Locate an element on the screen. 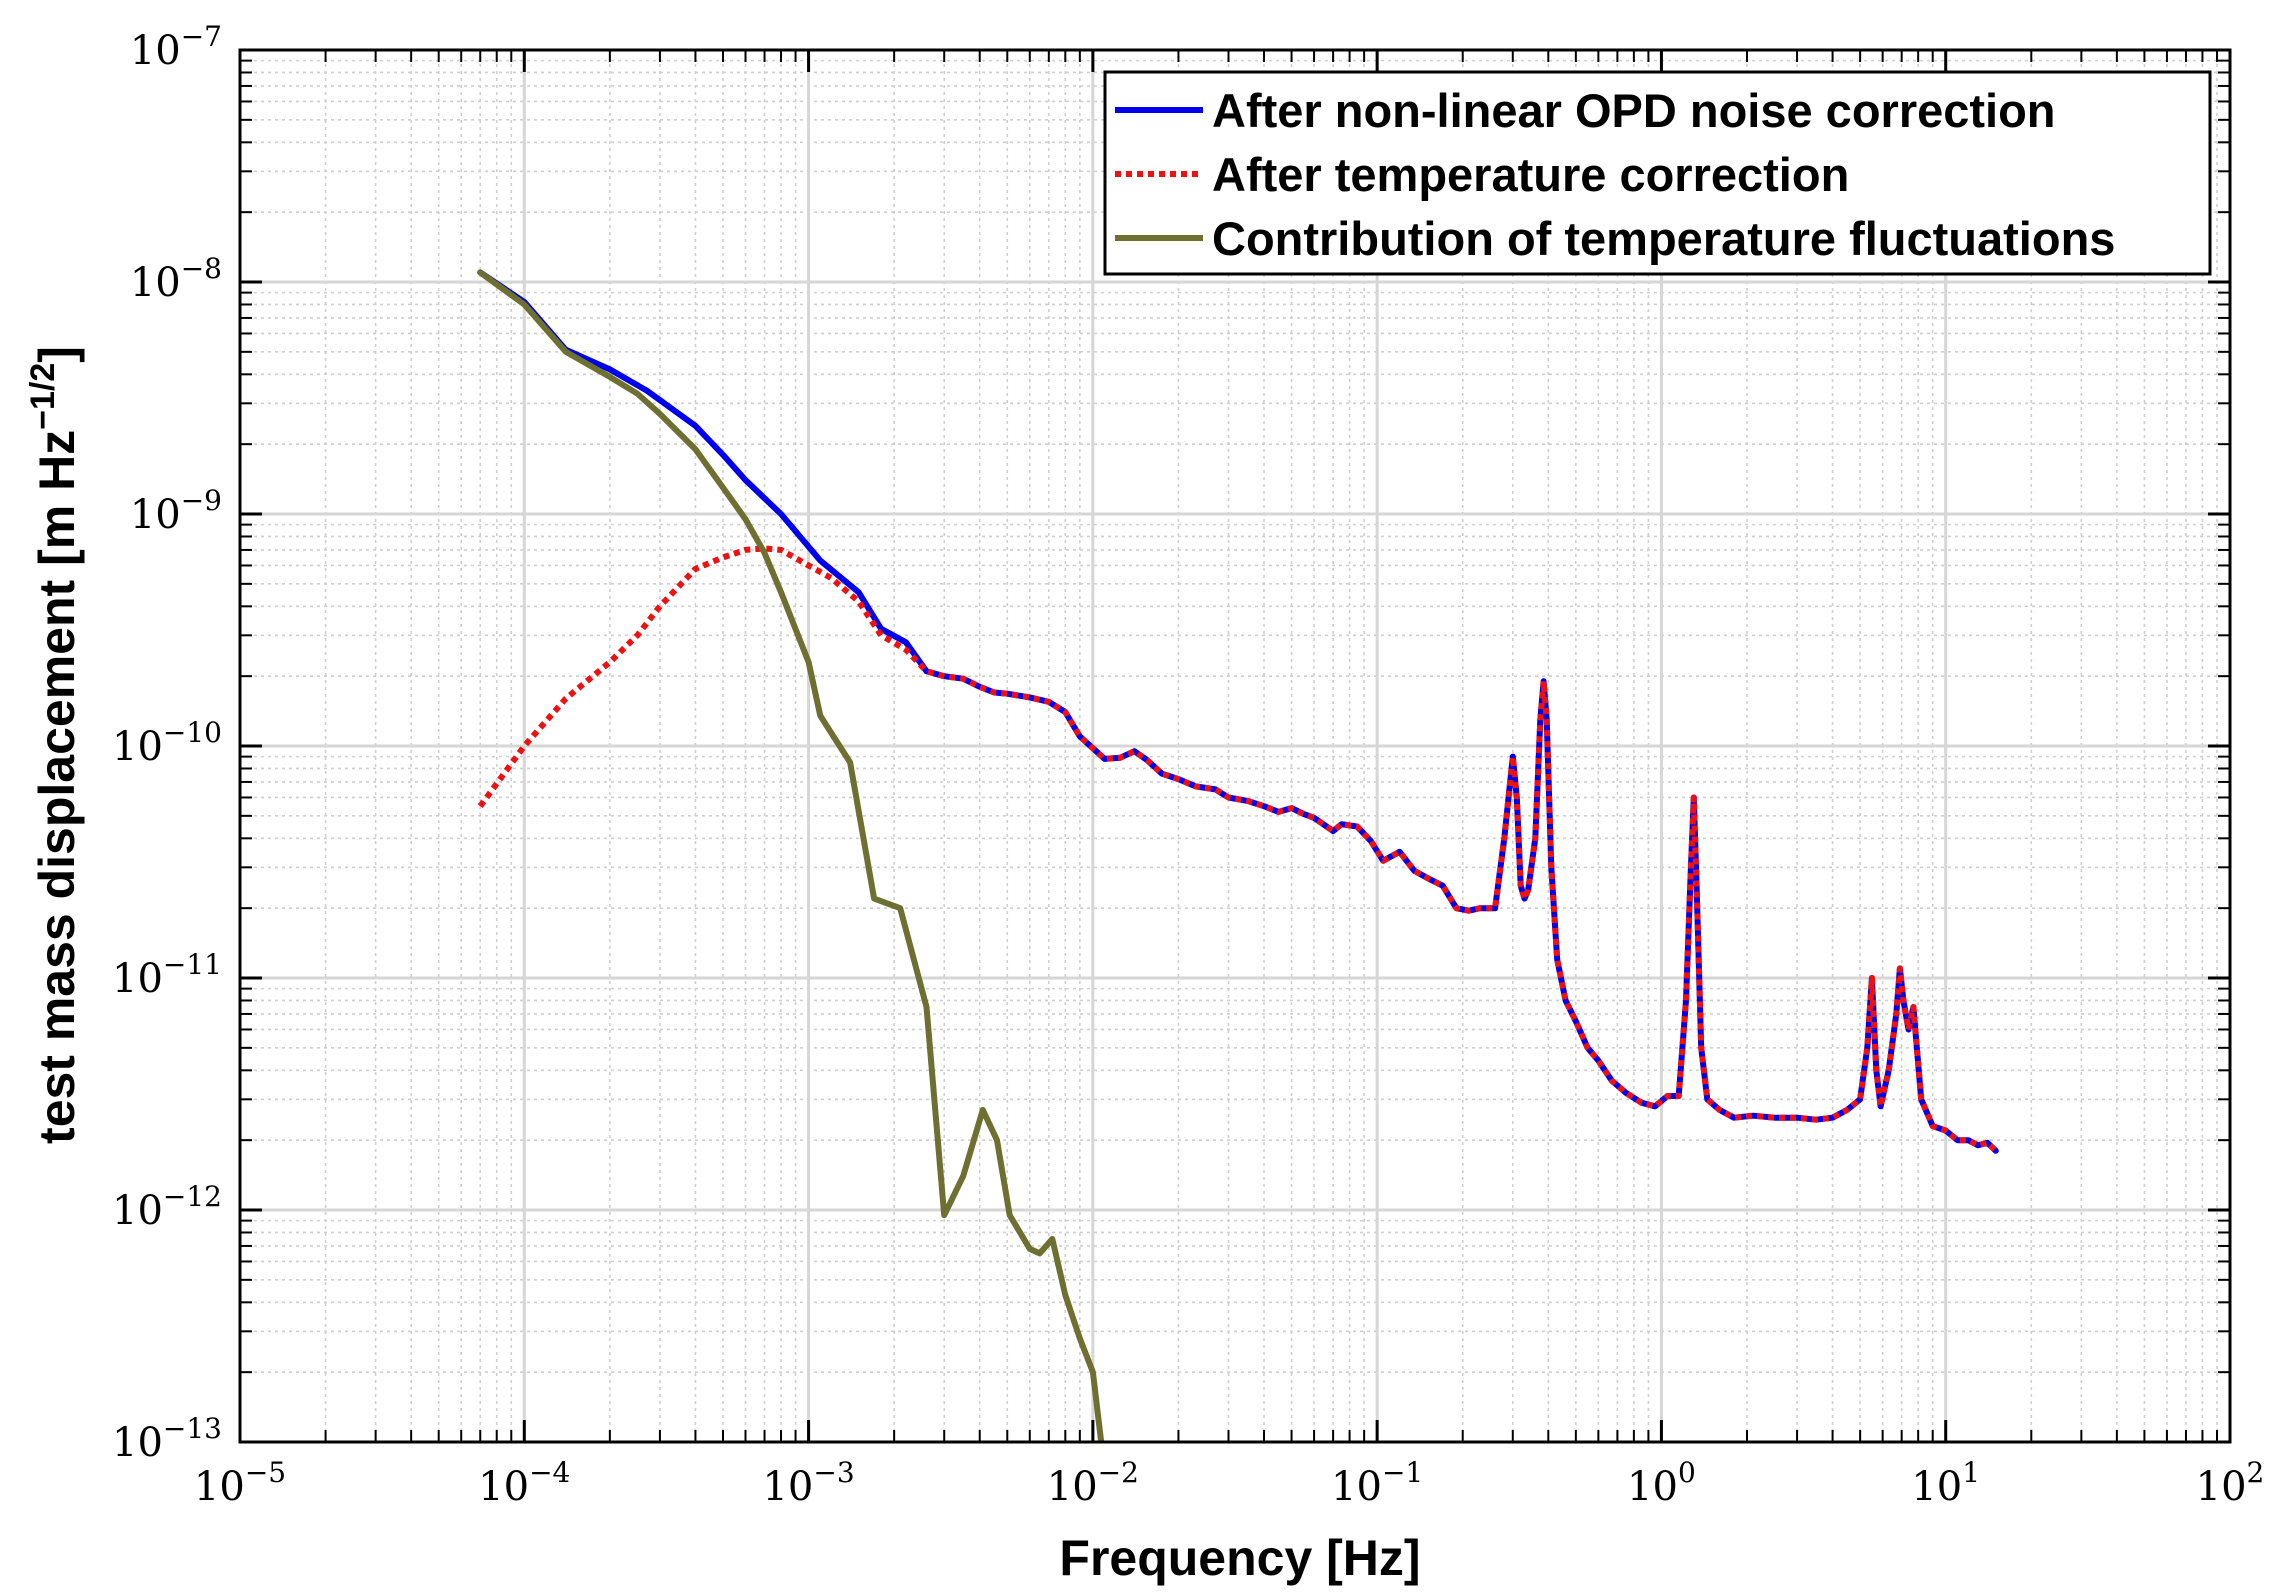 This screenshot has width=2283, height=1596. legend-box is located at coordinates (1657, 173).